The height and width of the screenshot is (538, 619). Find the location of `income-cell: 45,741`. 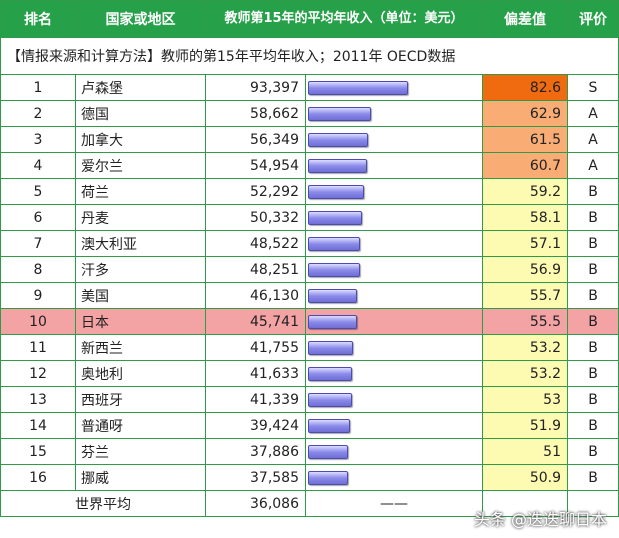

income-cell: 45,741 is located at coordinates (255, 321).